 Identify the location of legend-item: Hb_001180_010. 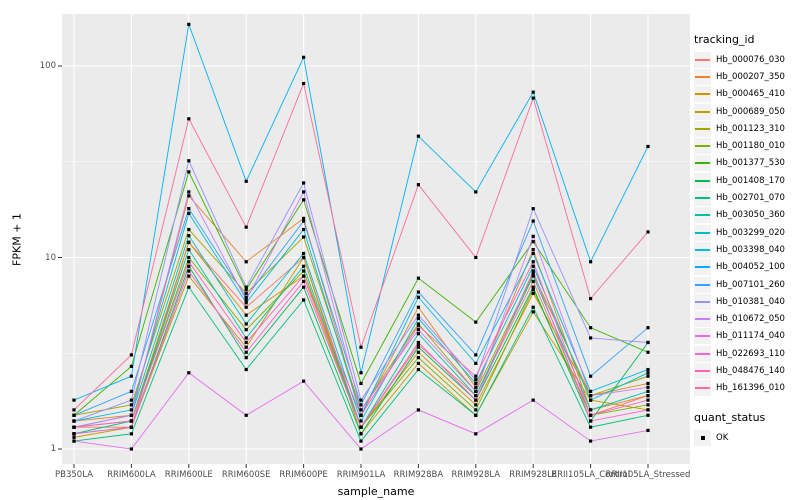
(746, 146).